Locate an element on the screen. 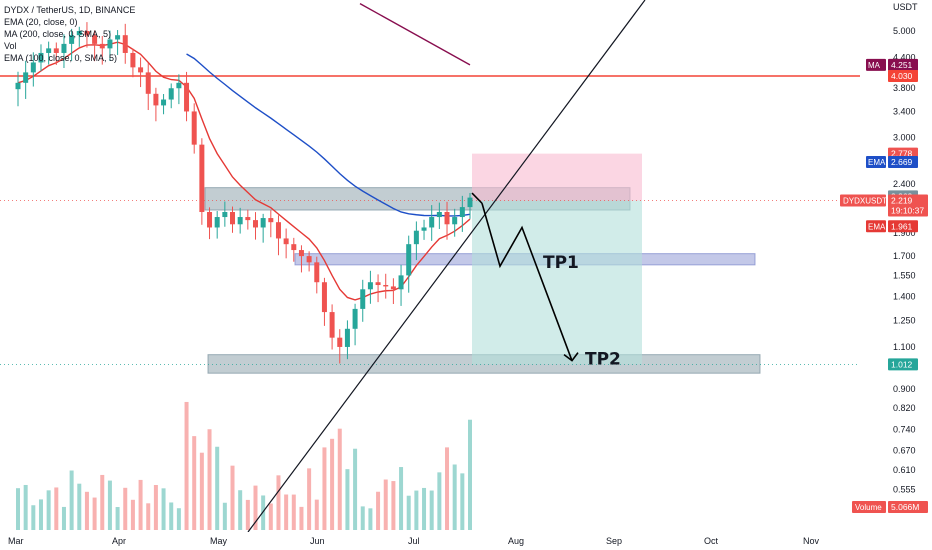  stop-value: 2.778 is located at coordinates (902, 154).